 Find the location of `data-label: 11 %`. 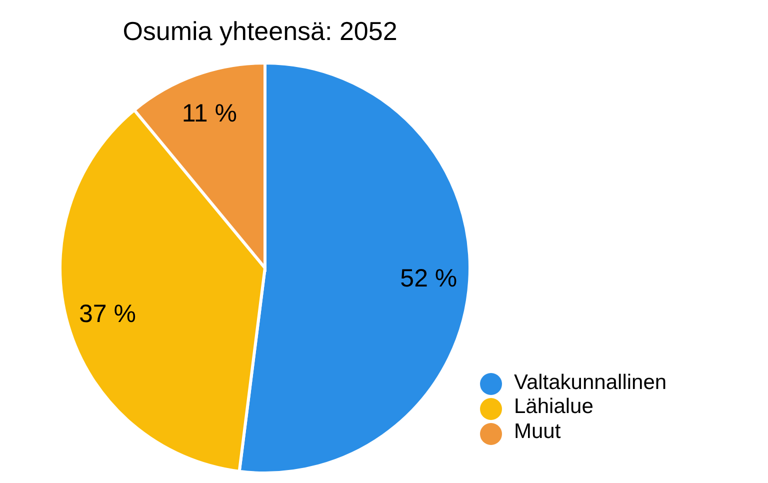

data-label: 11 % is located at coordinates (210, 114).